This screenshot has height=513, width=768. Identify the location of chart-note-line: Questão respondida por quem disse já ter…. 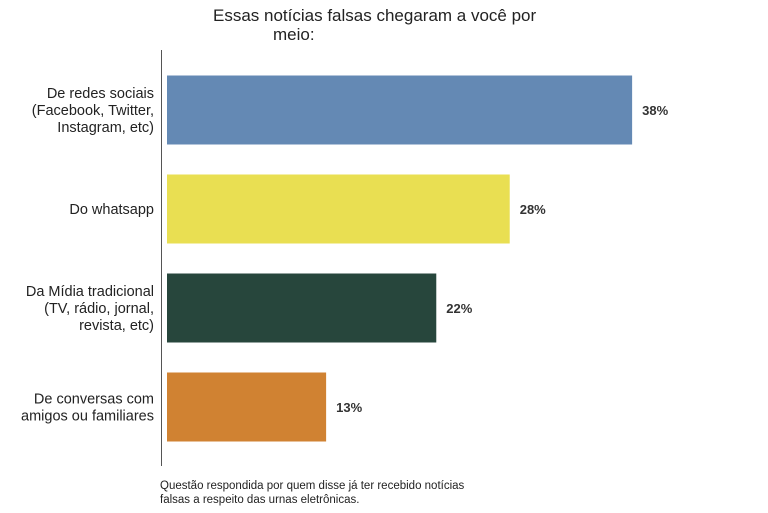
(312, 486).